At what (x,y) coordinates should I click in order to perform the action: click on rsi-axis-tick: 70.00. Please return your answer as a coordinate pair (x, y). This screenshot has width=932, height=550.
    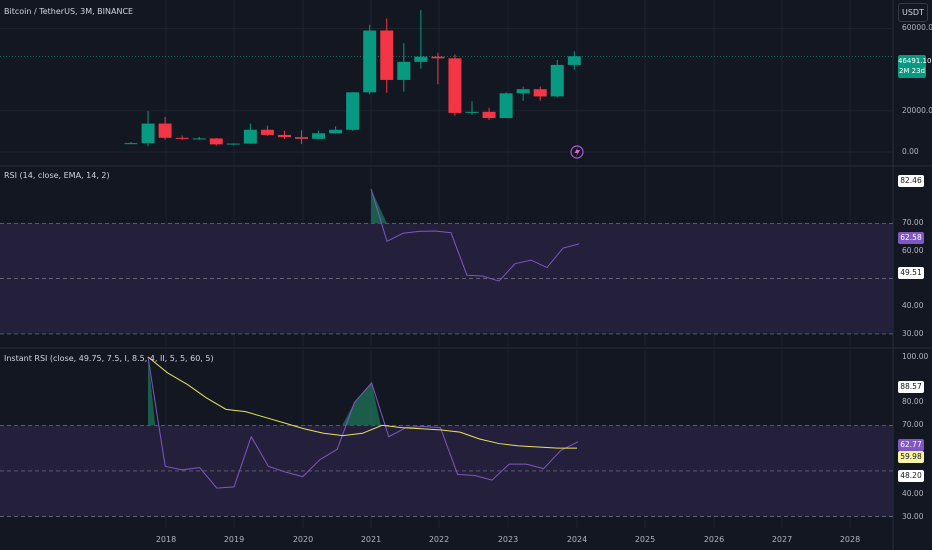
    Looking at the image, I should click on (913, 223).